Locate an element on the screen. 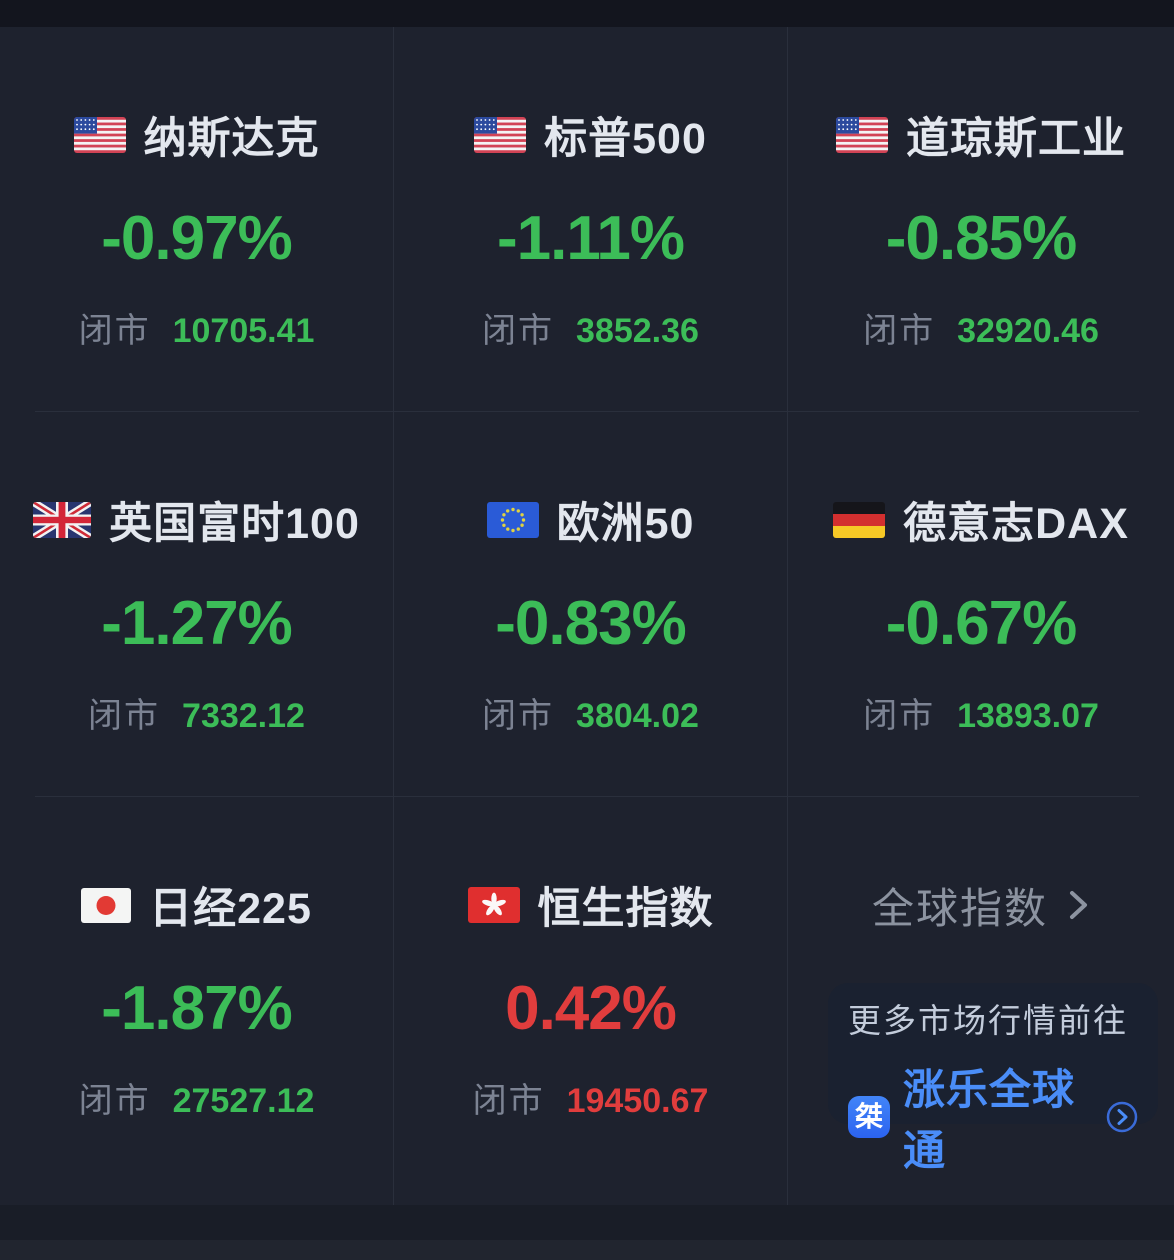  index-change-percent: -0.97% is located at coordinates (196, 238).